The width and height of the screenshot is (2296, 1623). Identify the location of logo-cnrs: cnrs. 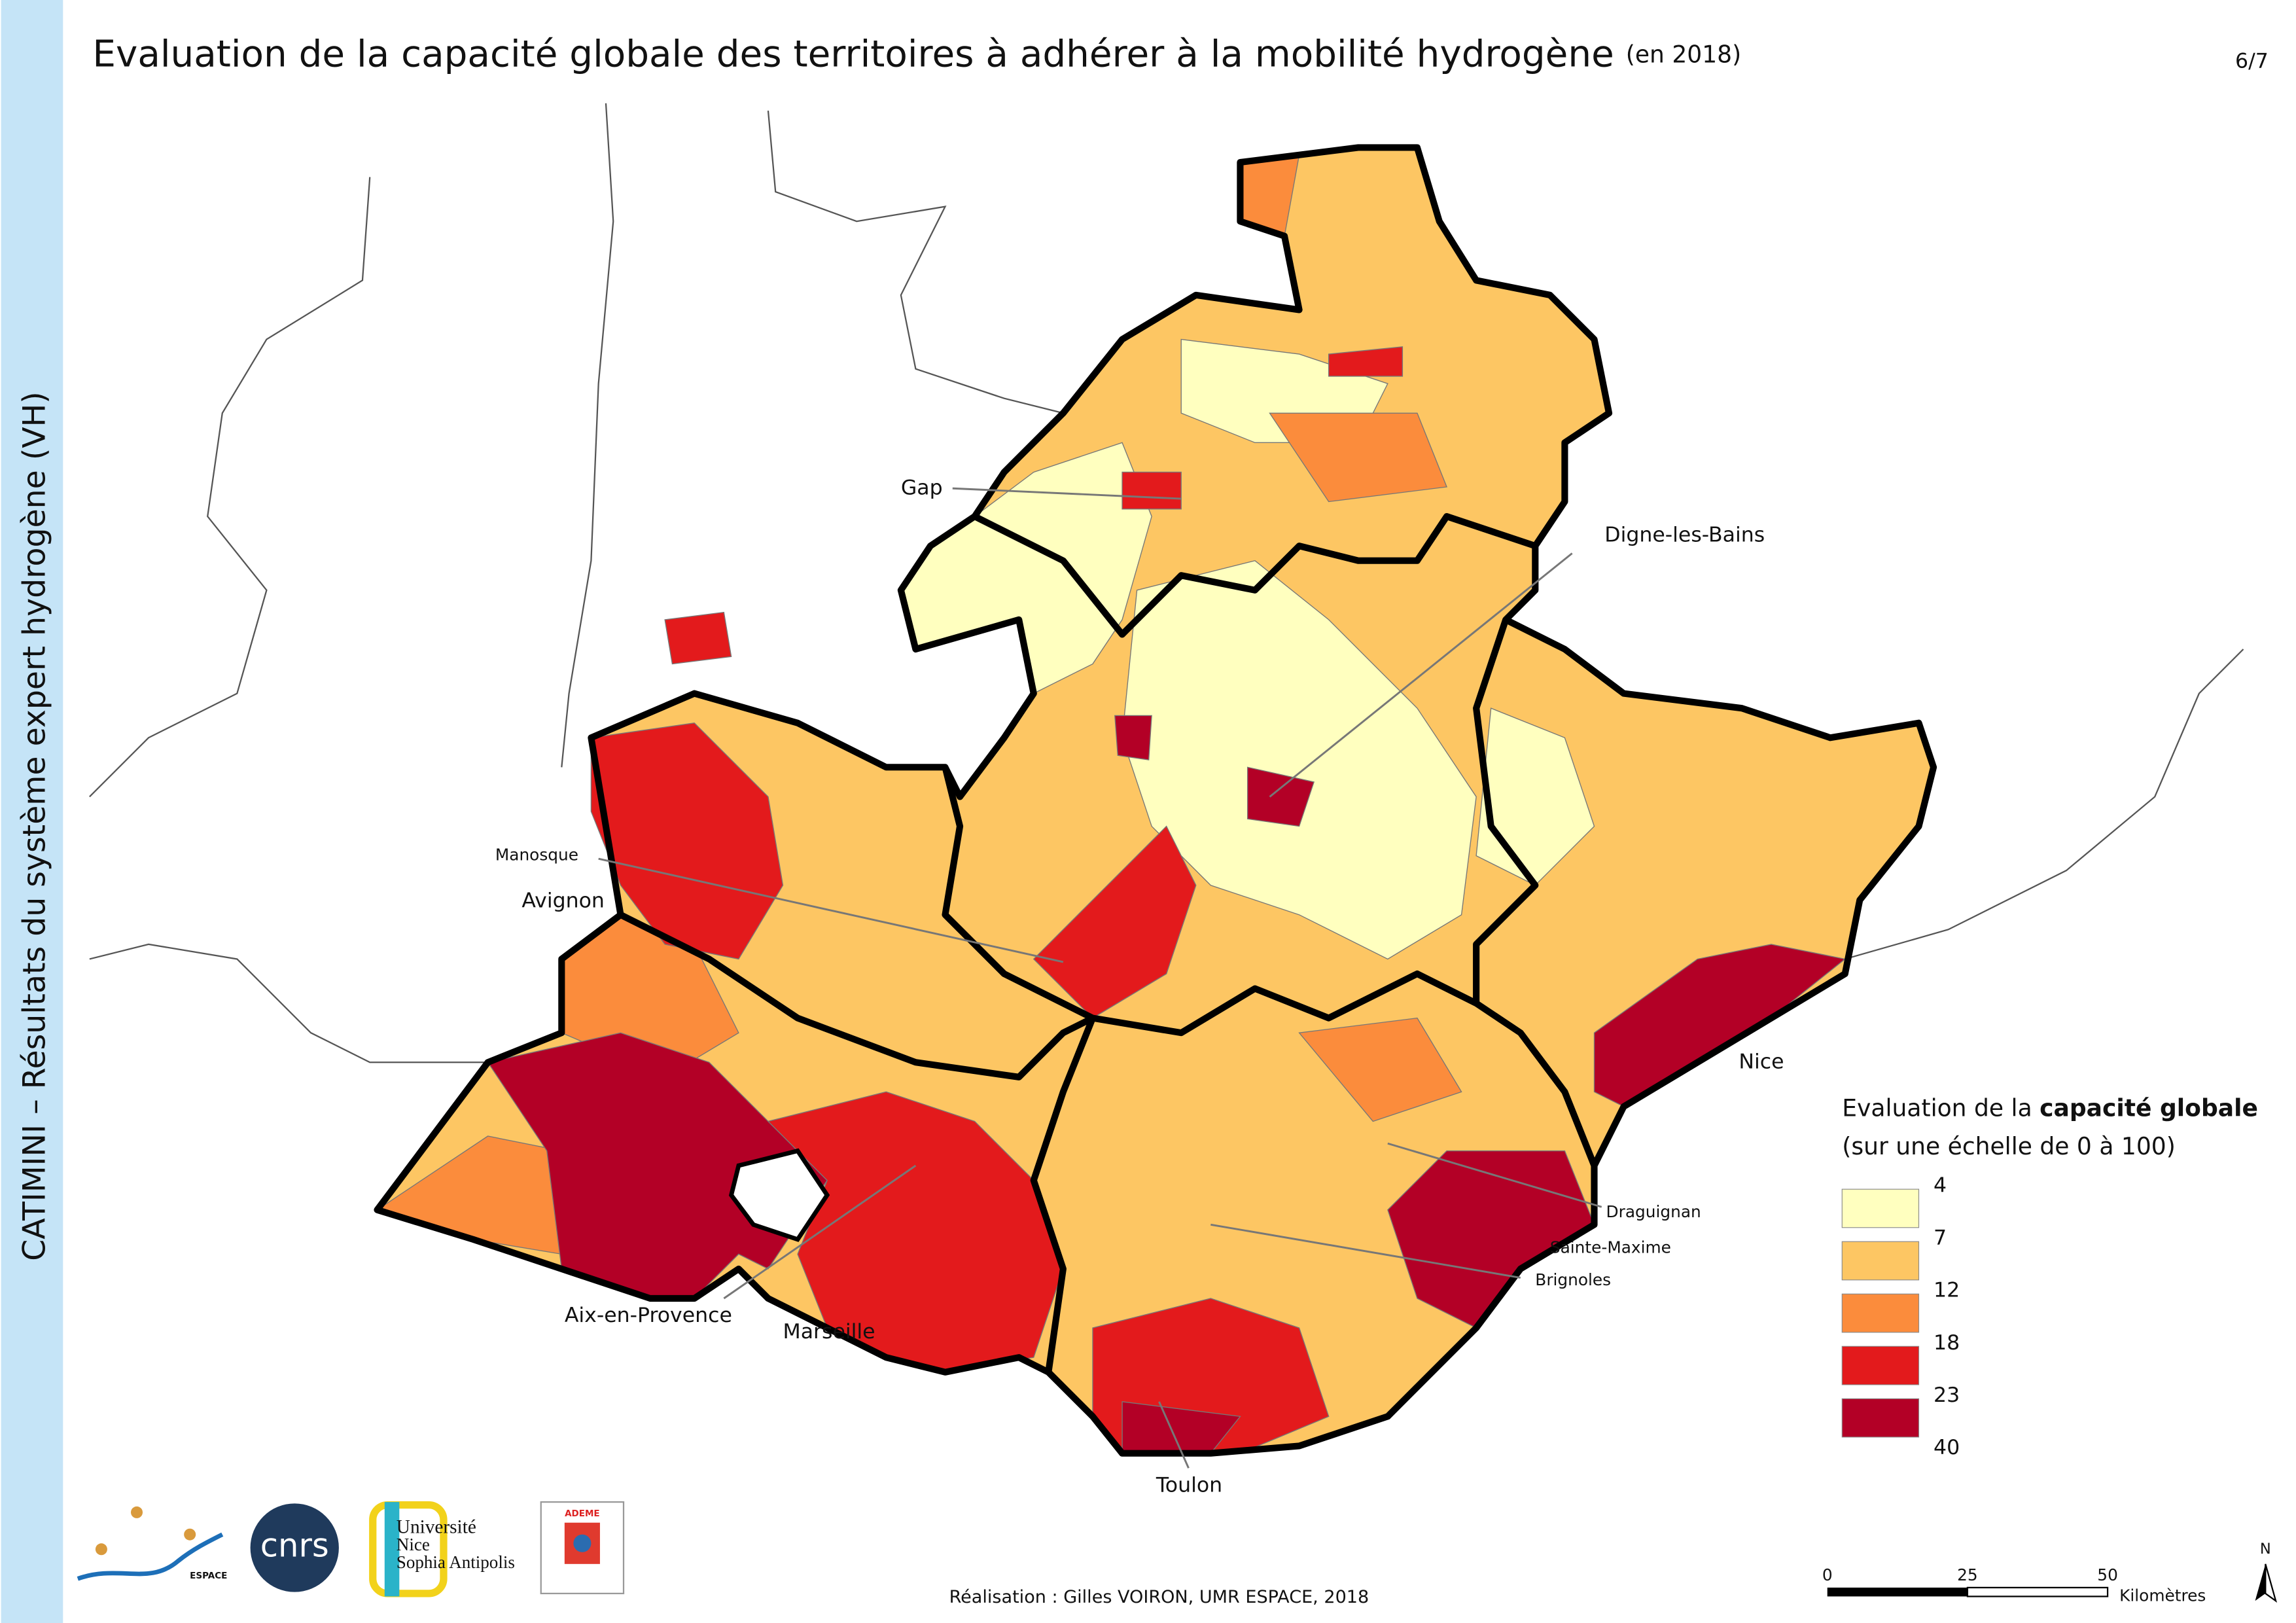
(294, 1547).